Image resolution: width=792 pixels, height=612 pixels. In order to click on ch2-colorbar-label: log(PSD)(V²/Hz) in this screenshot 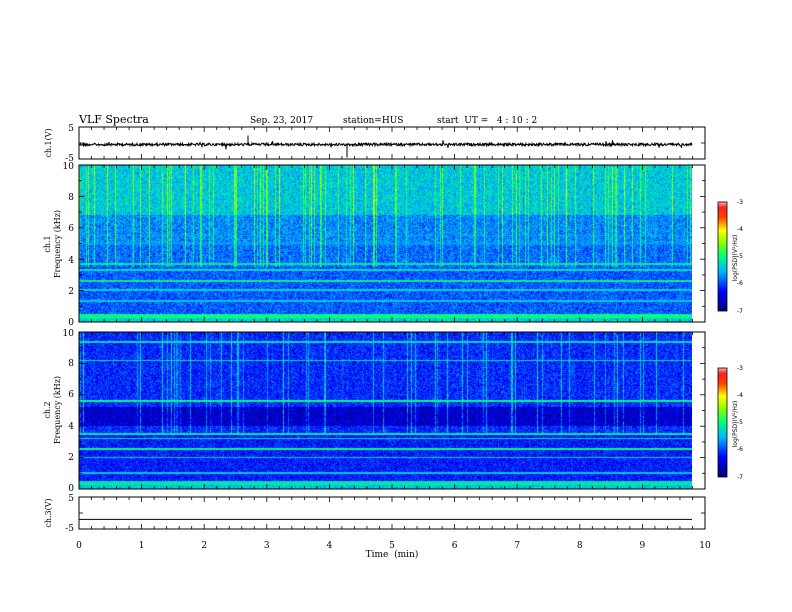, I will do `click(735, 424)`.